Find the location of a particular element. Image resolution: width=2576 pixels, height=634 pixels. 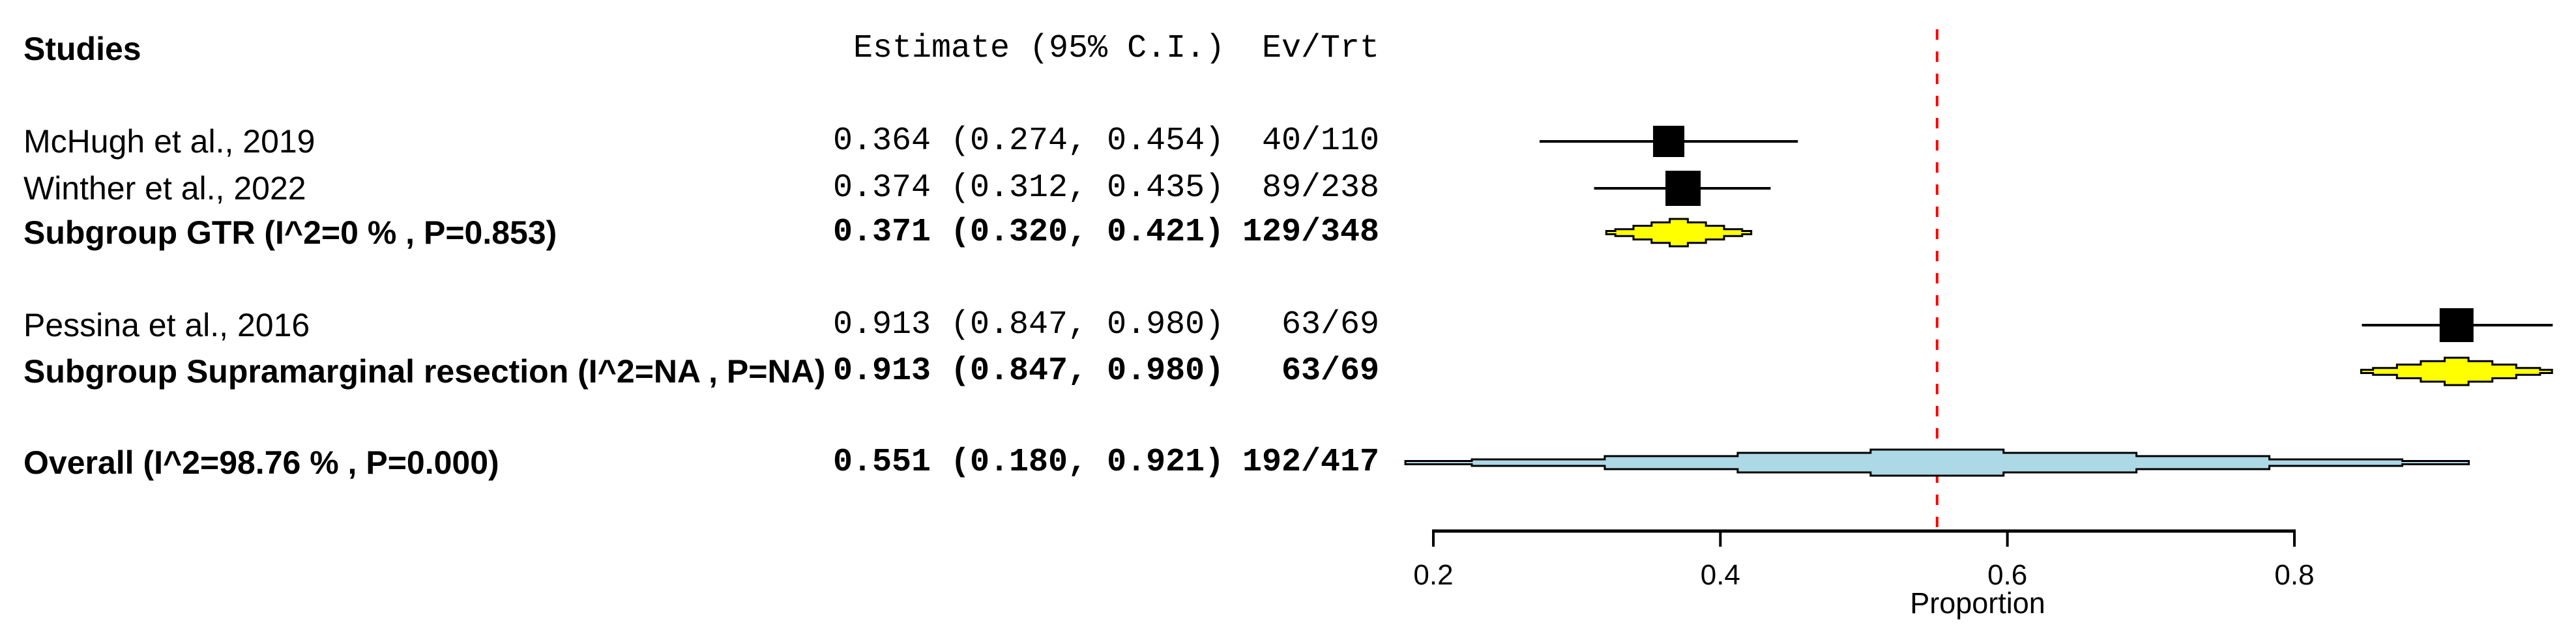

study-label: Subgroup GTR (I^2=0 % , P=0.853) is located at coordinates (290, 232).